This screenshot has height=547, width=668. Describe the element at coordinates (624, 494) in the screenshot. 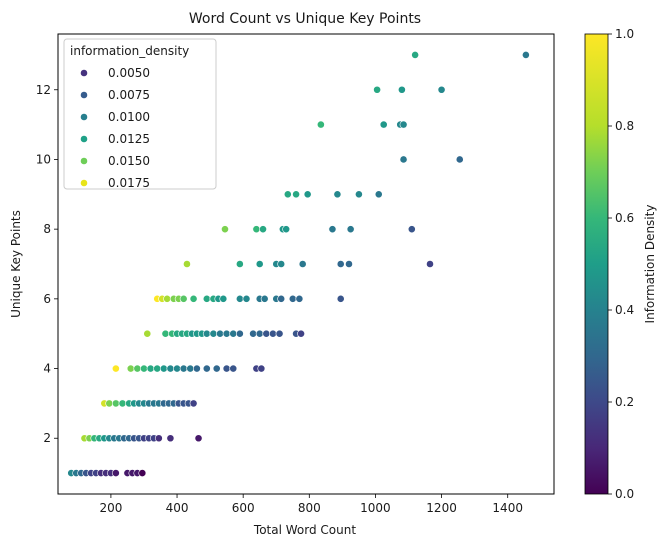

I see `colorbar-tick-label: 0.0` at that location.